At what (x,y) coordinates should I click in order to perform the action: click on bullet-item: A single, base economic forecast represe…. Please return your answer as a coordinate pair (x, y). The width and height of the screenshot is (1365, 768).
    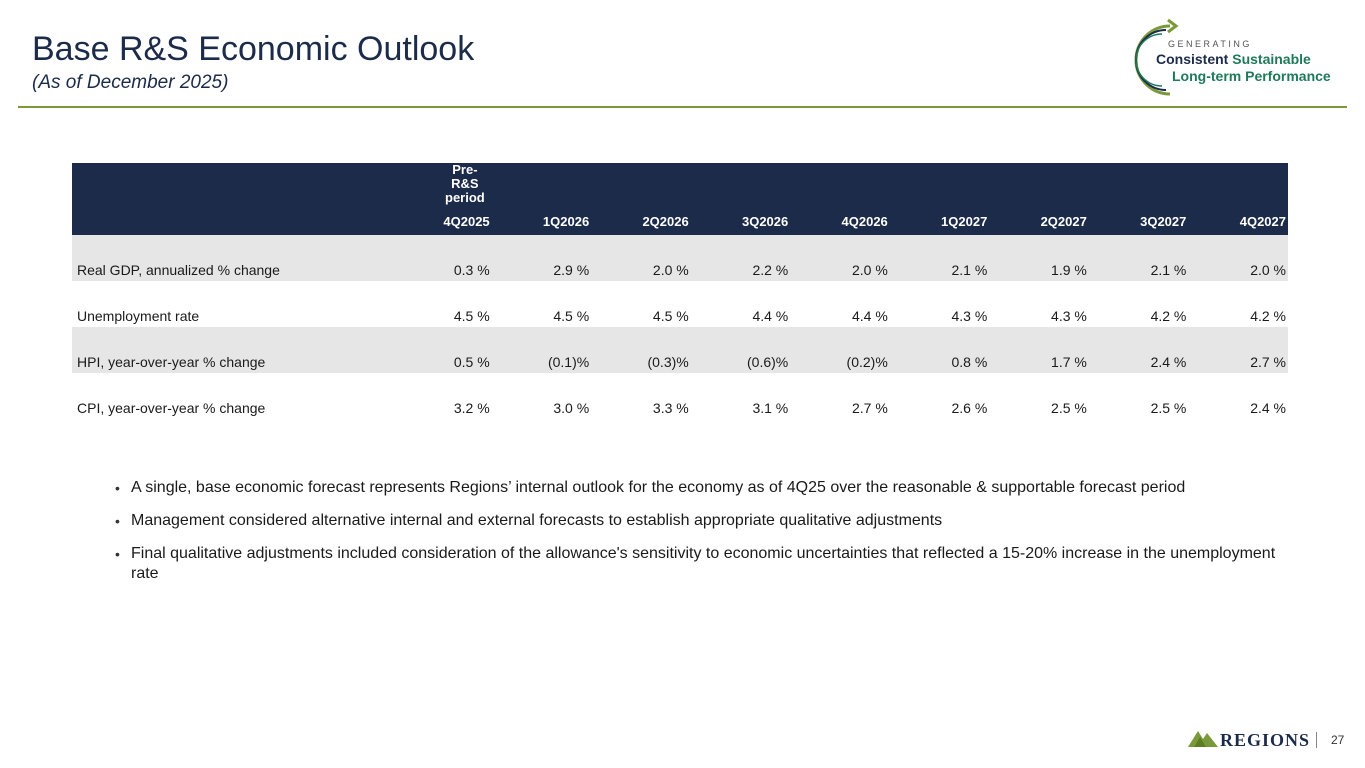
    Looking at the image, I should click on (700, 488).